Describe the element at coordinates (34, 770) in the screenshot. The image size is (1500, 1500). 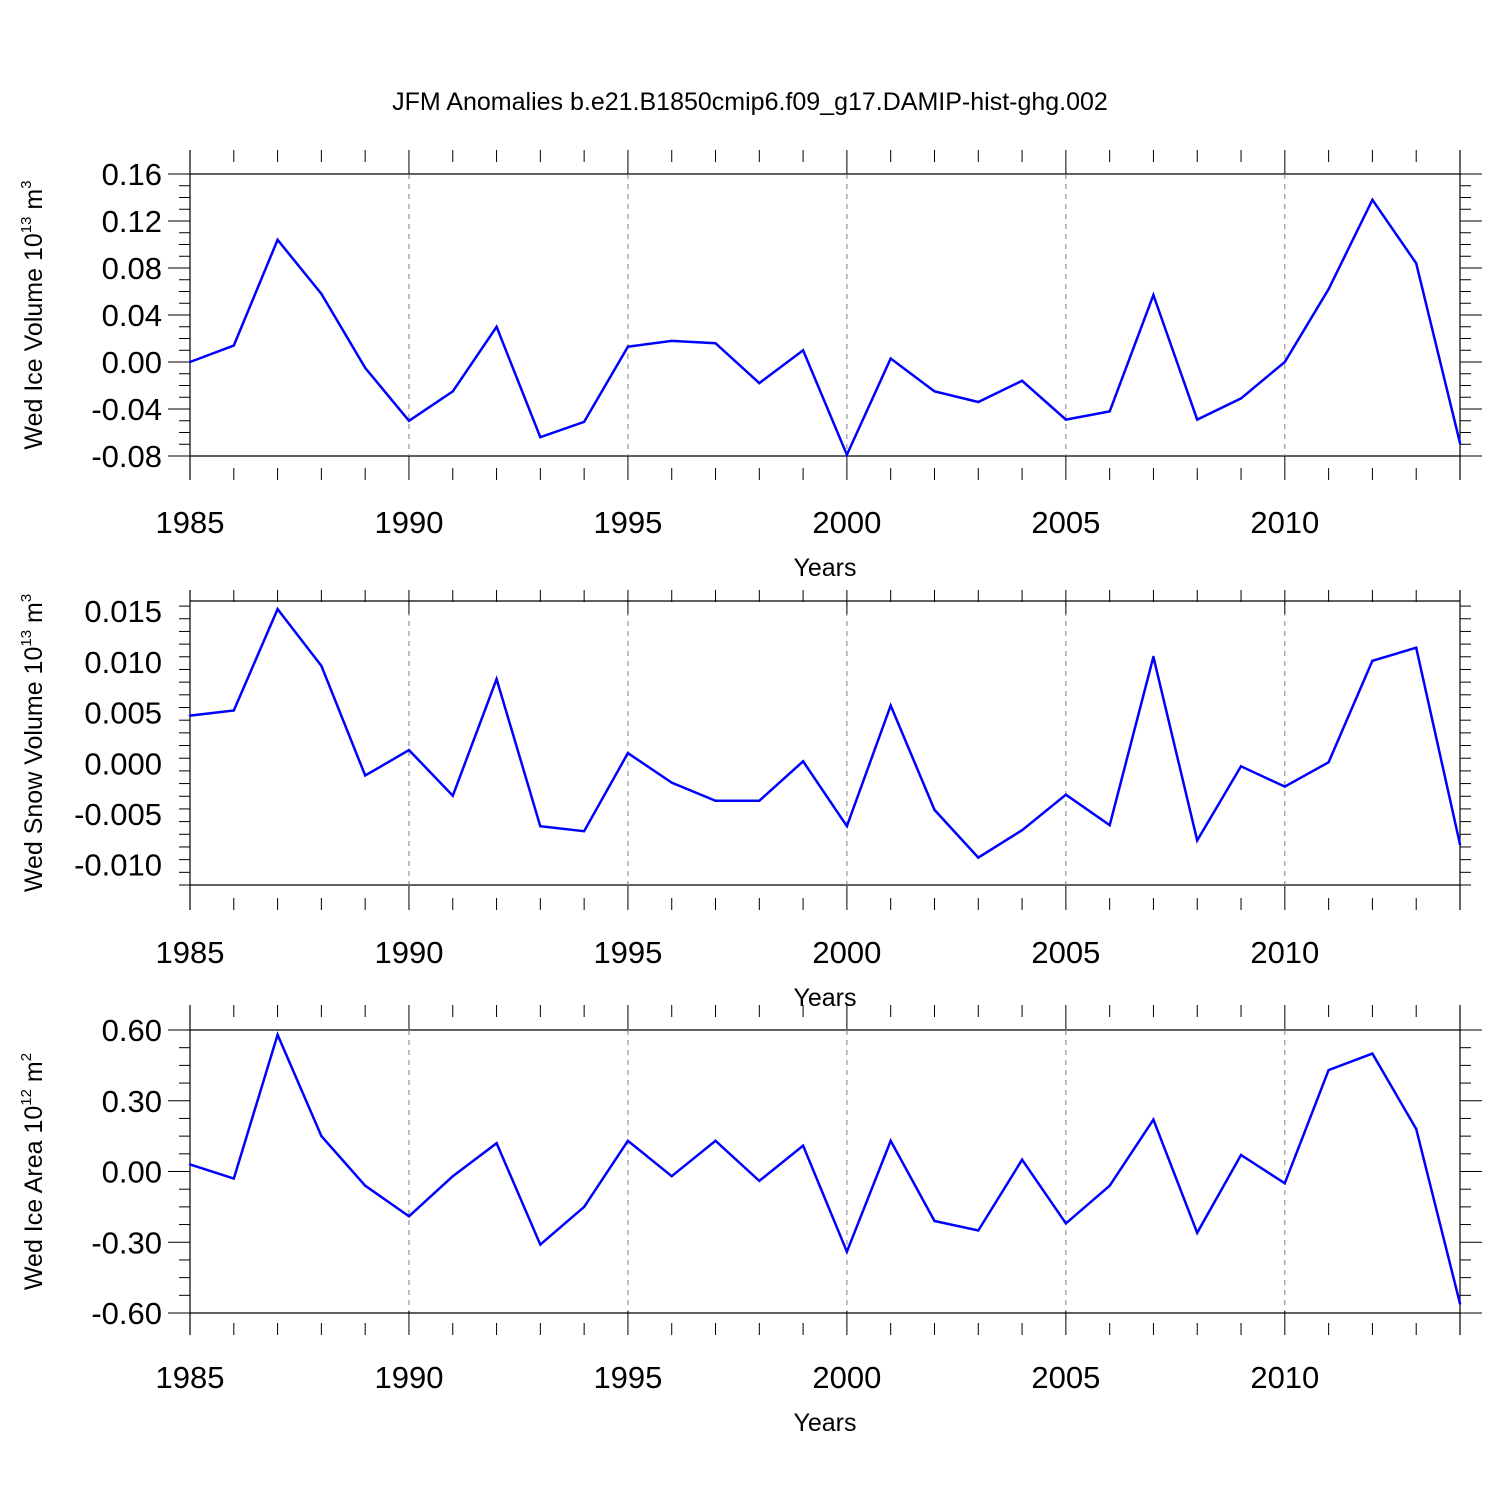
I see `y-axis-label-main: Wed Snow Volume 10` at that location.